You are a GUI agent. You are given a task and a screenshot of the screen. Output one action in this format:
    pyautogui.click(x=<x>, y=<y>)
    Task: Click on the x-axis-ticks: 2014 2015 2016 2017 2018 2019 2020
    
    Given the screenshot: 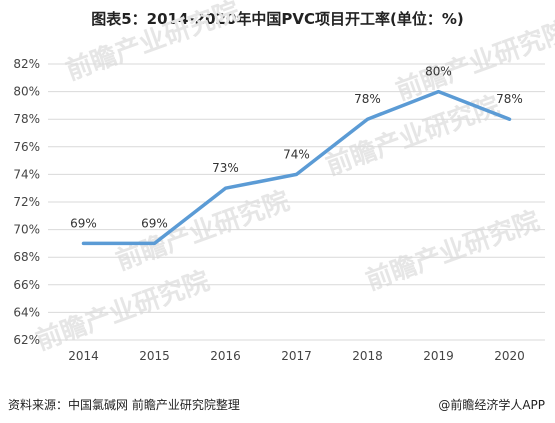 What is the action you would take?
    pyautogui.click(x=296, y=356)
    